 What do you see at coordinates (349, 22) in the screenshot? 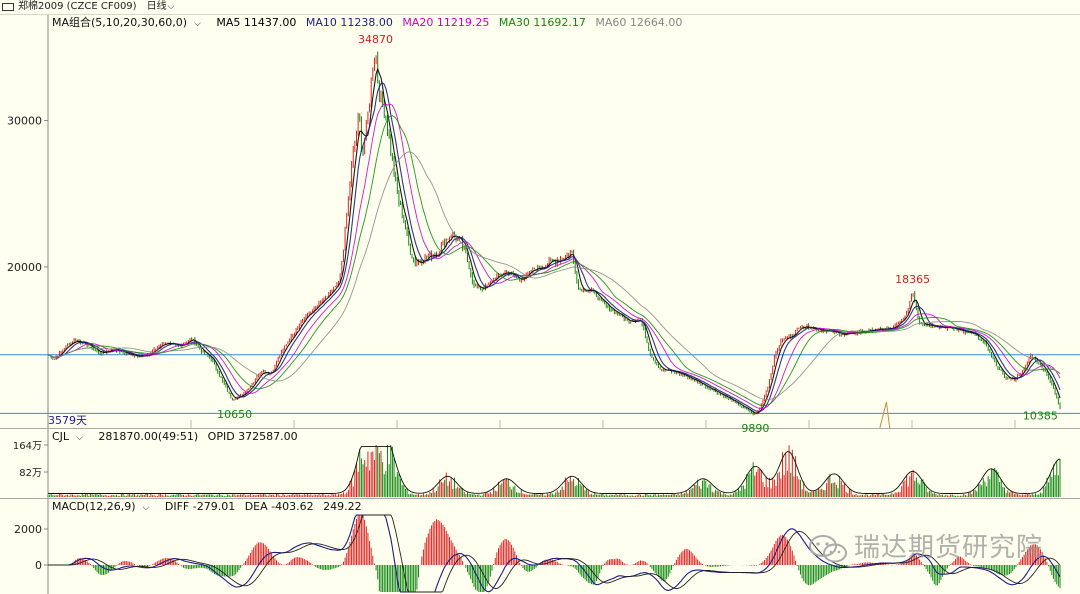
I see `ma10-value: MA10 11238.00` at bounding box center [349, 22].